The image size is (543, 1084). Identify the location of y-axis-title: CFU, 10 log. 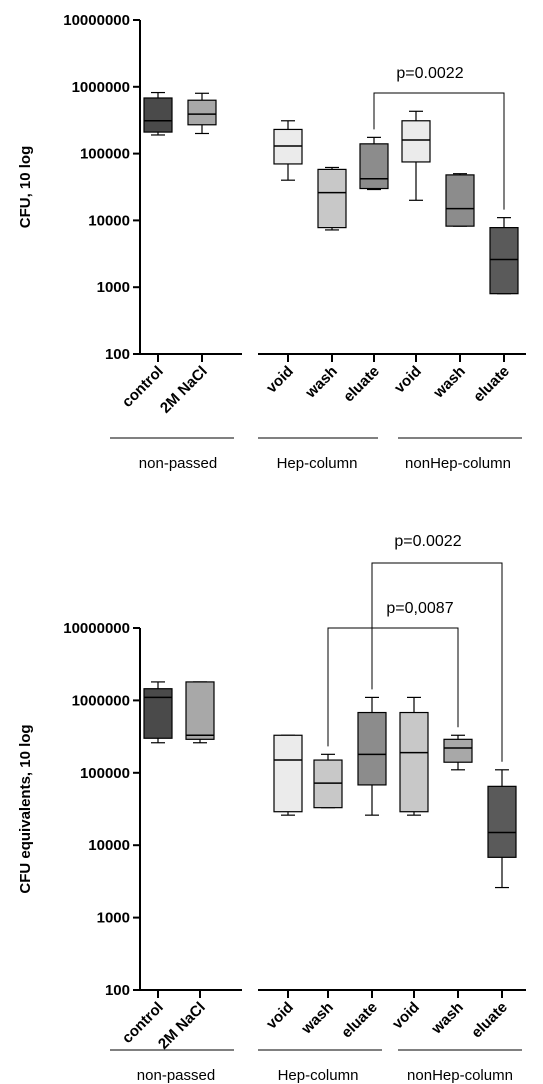
(25, 187).